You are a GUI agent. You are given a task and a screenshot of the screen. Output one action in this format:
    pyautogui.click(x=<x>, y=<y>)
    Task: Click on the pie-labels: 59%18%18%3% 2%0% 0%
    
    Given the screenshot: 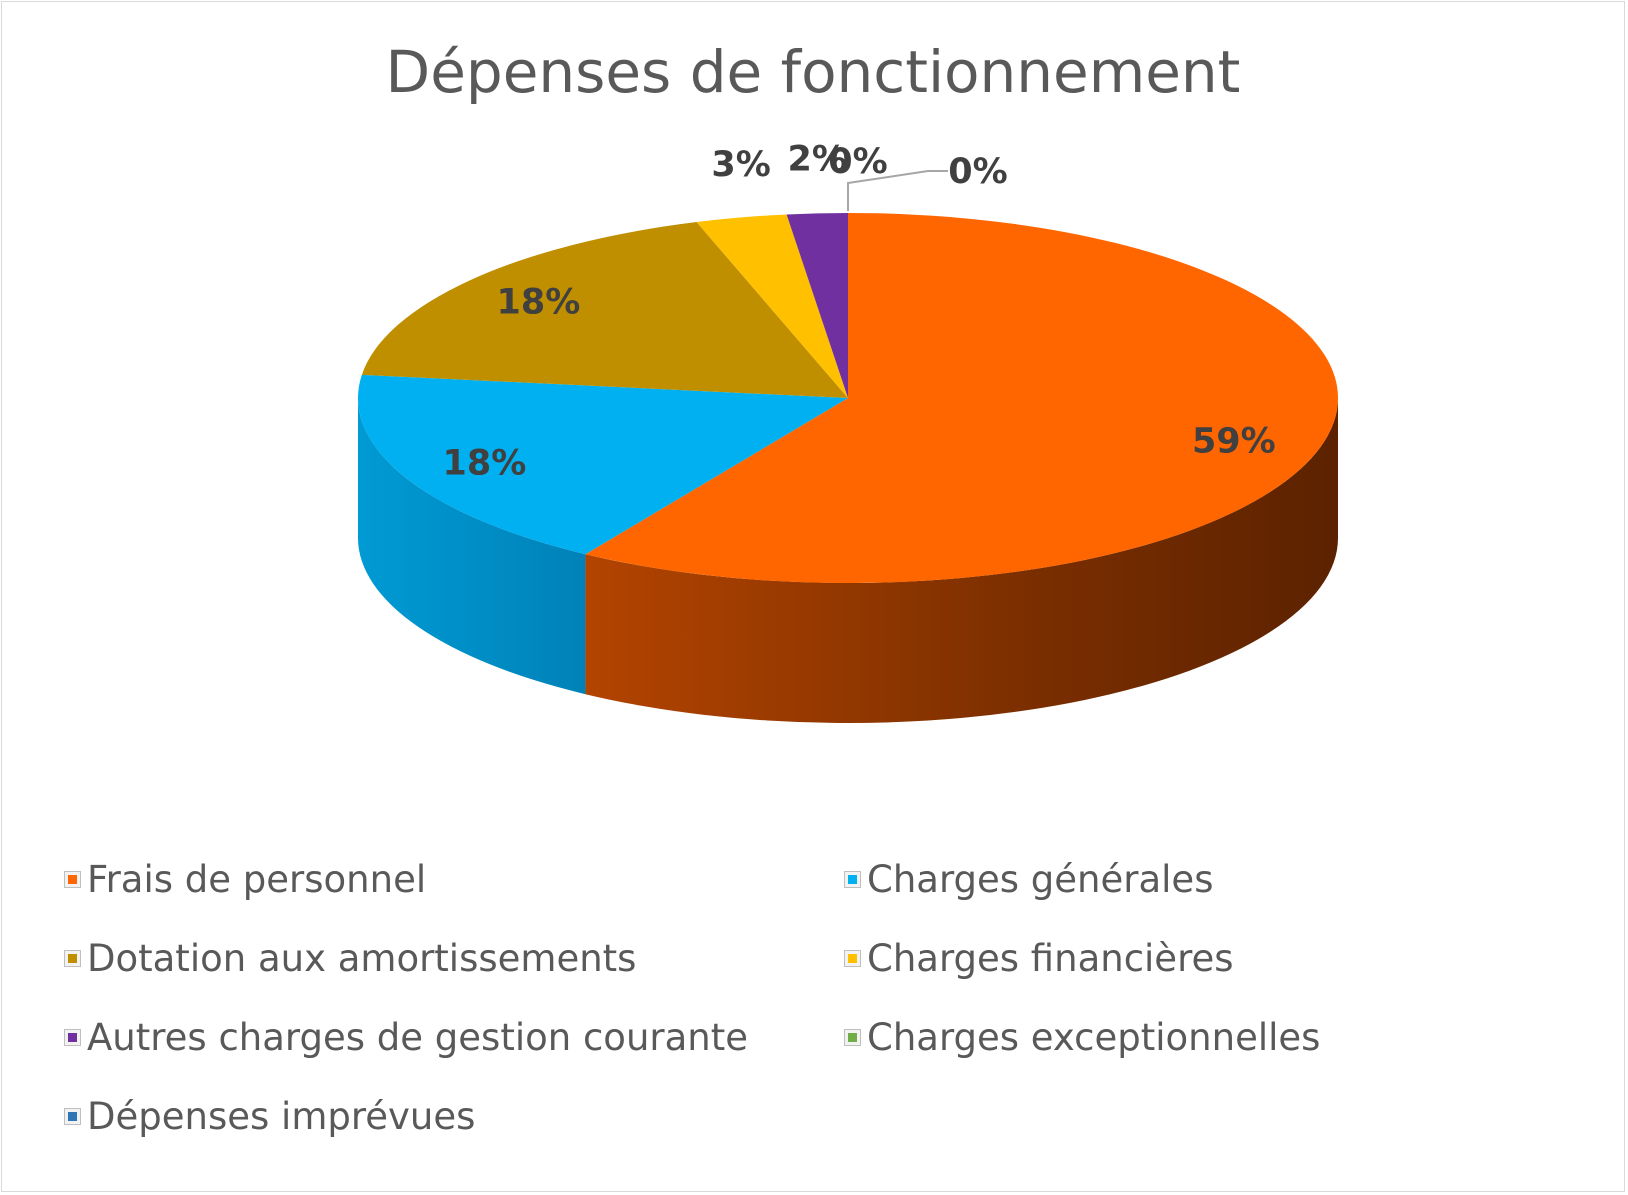 What is the action you would take?
    pyautogui.click(x=859, y=311)
    